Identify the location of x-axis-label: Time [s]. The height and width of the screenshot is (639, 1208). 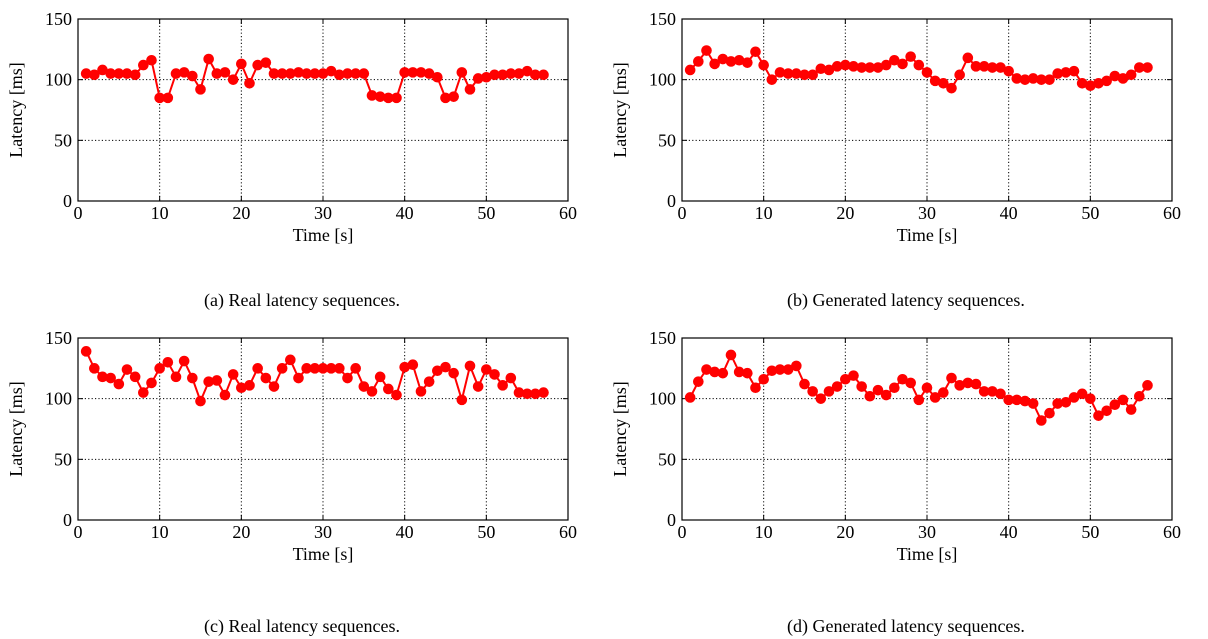
(927, 235).